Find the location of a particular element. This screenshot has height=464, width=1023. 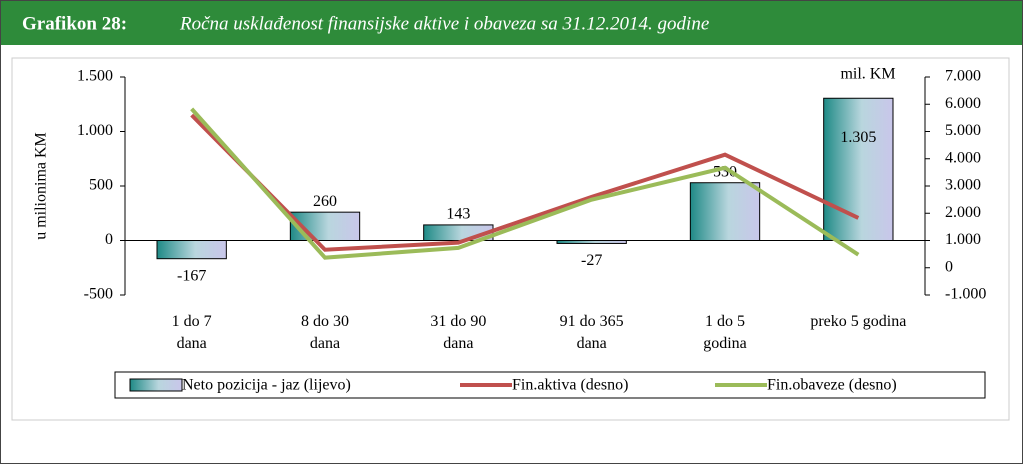

x-tick-label: preko 5 godina is located at coordinates (858, 321).